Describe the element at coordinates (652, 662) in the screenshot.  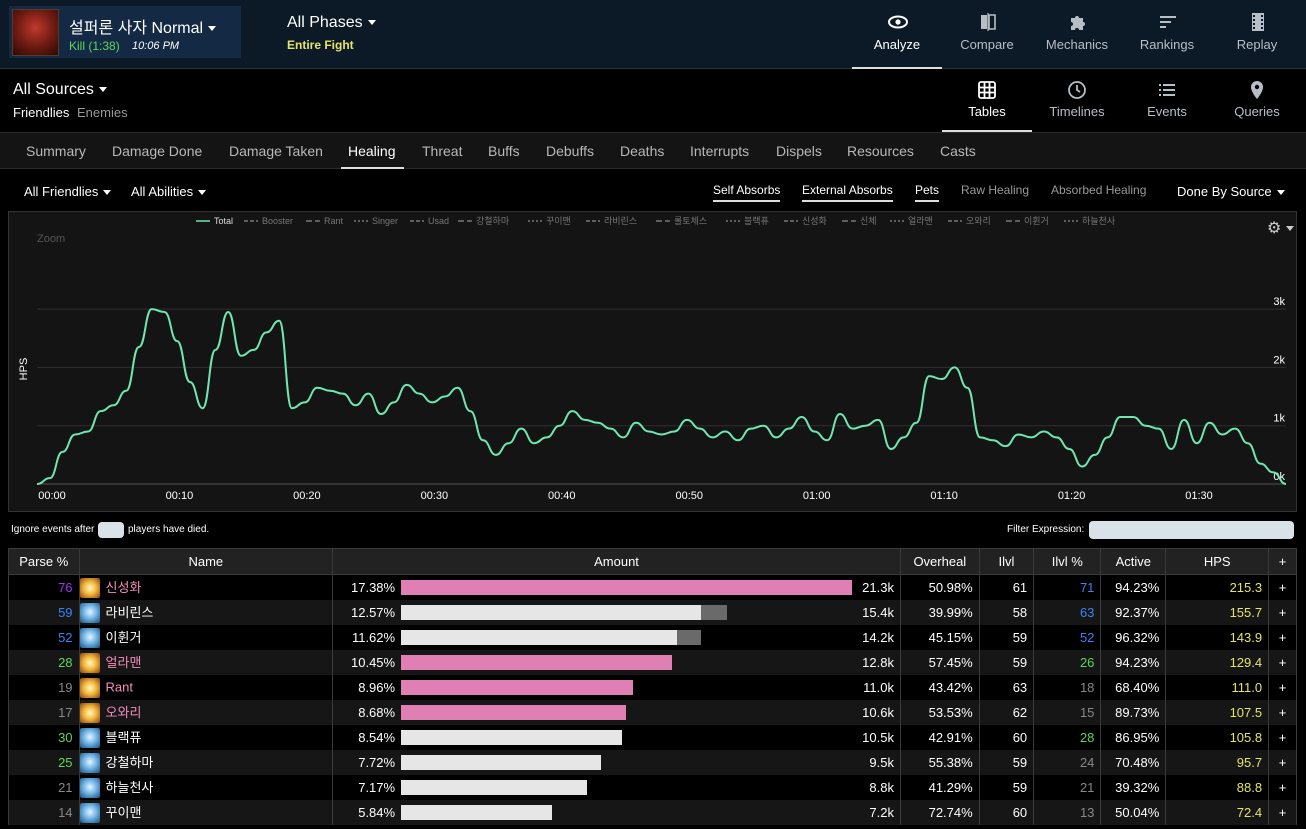
I see `table-row: 28 얼라맨 10.45% 12.8k 57.45% 59 26 94.23% 129.4 +` at that location.